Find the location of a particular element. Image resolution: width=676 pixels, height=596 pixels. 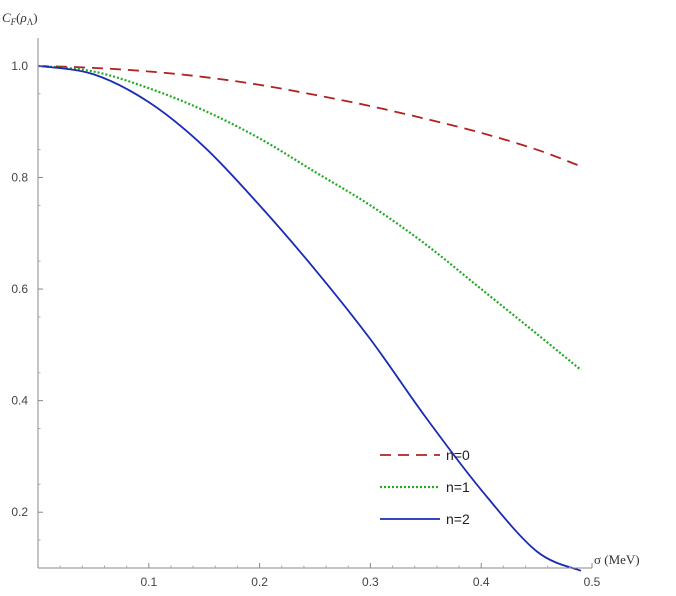

y-ticks: 0.2 0.4 0.6 0.8 1.0 is located at coordinates (27, 300).